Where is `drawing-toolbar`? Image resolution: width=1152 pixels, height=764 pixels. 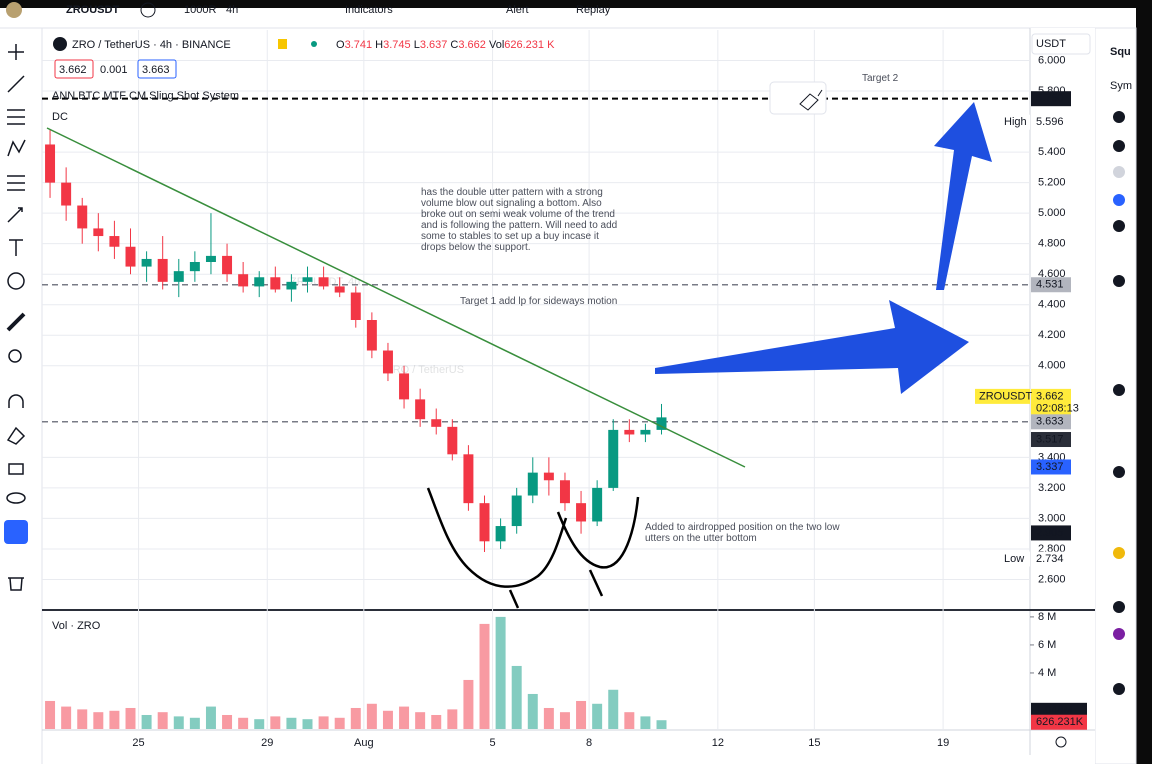
drawing-toolbar is located at coordinates (798, 98).